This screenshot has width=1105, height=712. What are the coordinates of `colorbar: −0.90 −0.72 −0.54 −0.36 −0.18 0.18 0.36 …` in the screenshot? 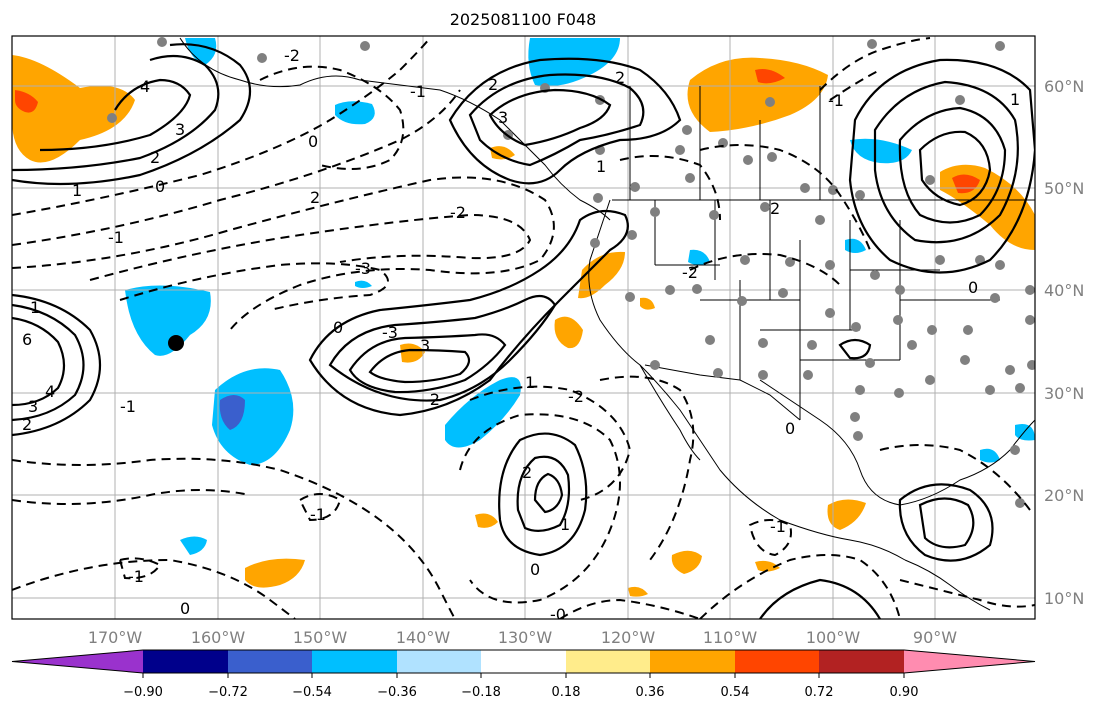 It's located at (523, 674).